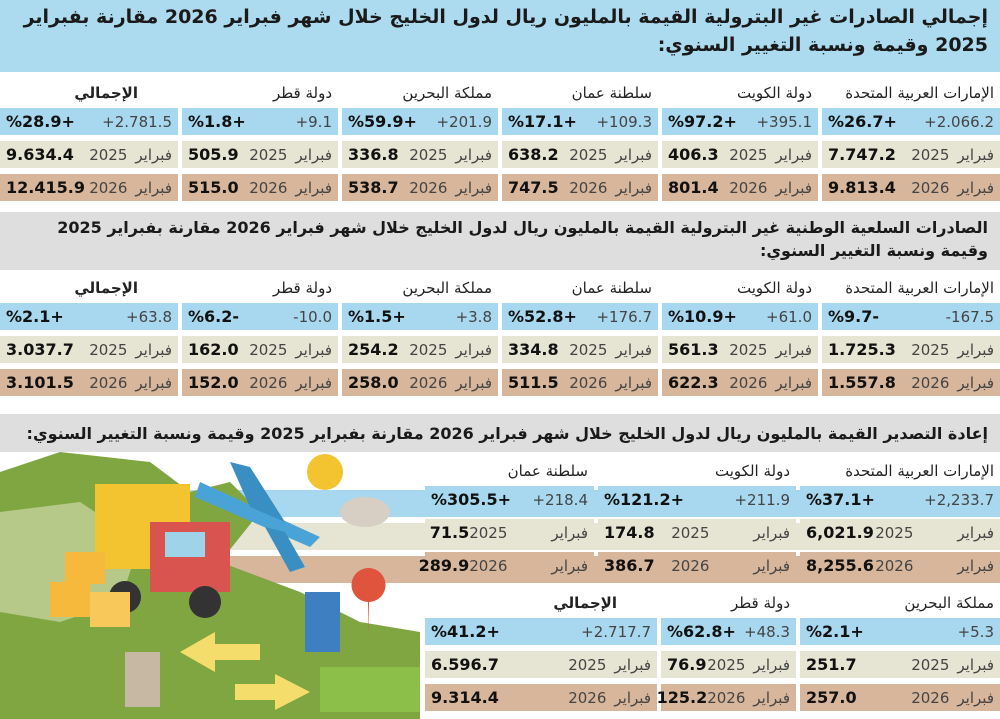  Describe the element at coordinates (911, 382) in the screenshot. I see `value-row-2026: فبراير 2026 1.557.8` at that location.